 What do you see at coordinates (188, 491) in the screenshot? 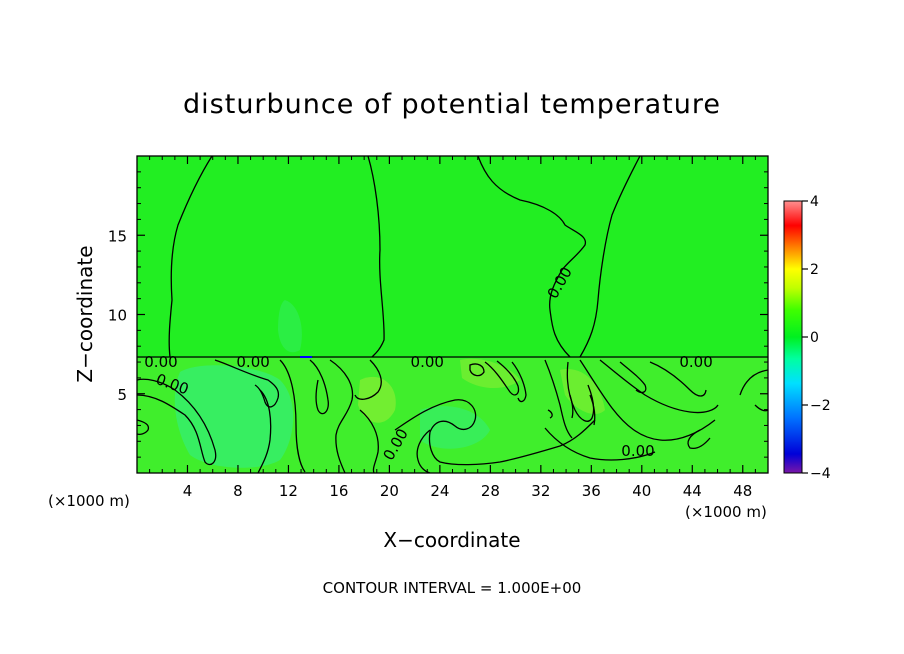
I see `x-tick-label: 4` at bounding box center [188, 491].